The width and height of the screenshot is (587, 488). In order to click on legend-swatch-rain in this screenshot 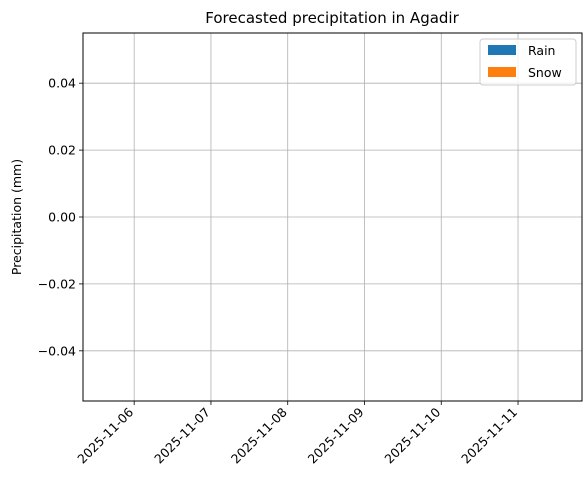, I will do `click(502, 50)`.